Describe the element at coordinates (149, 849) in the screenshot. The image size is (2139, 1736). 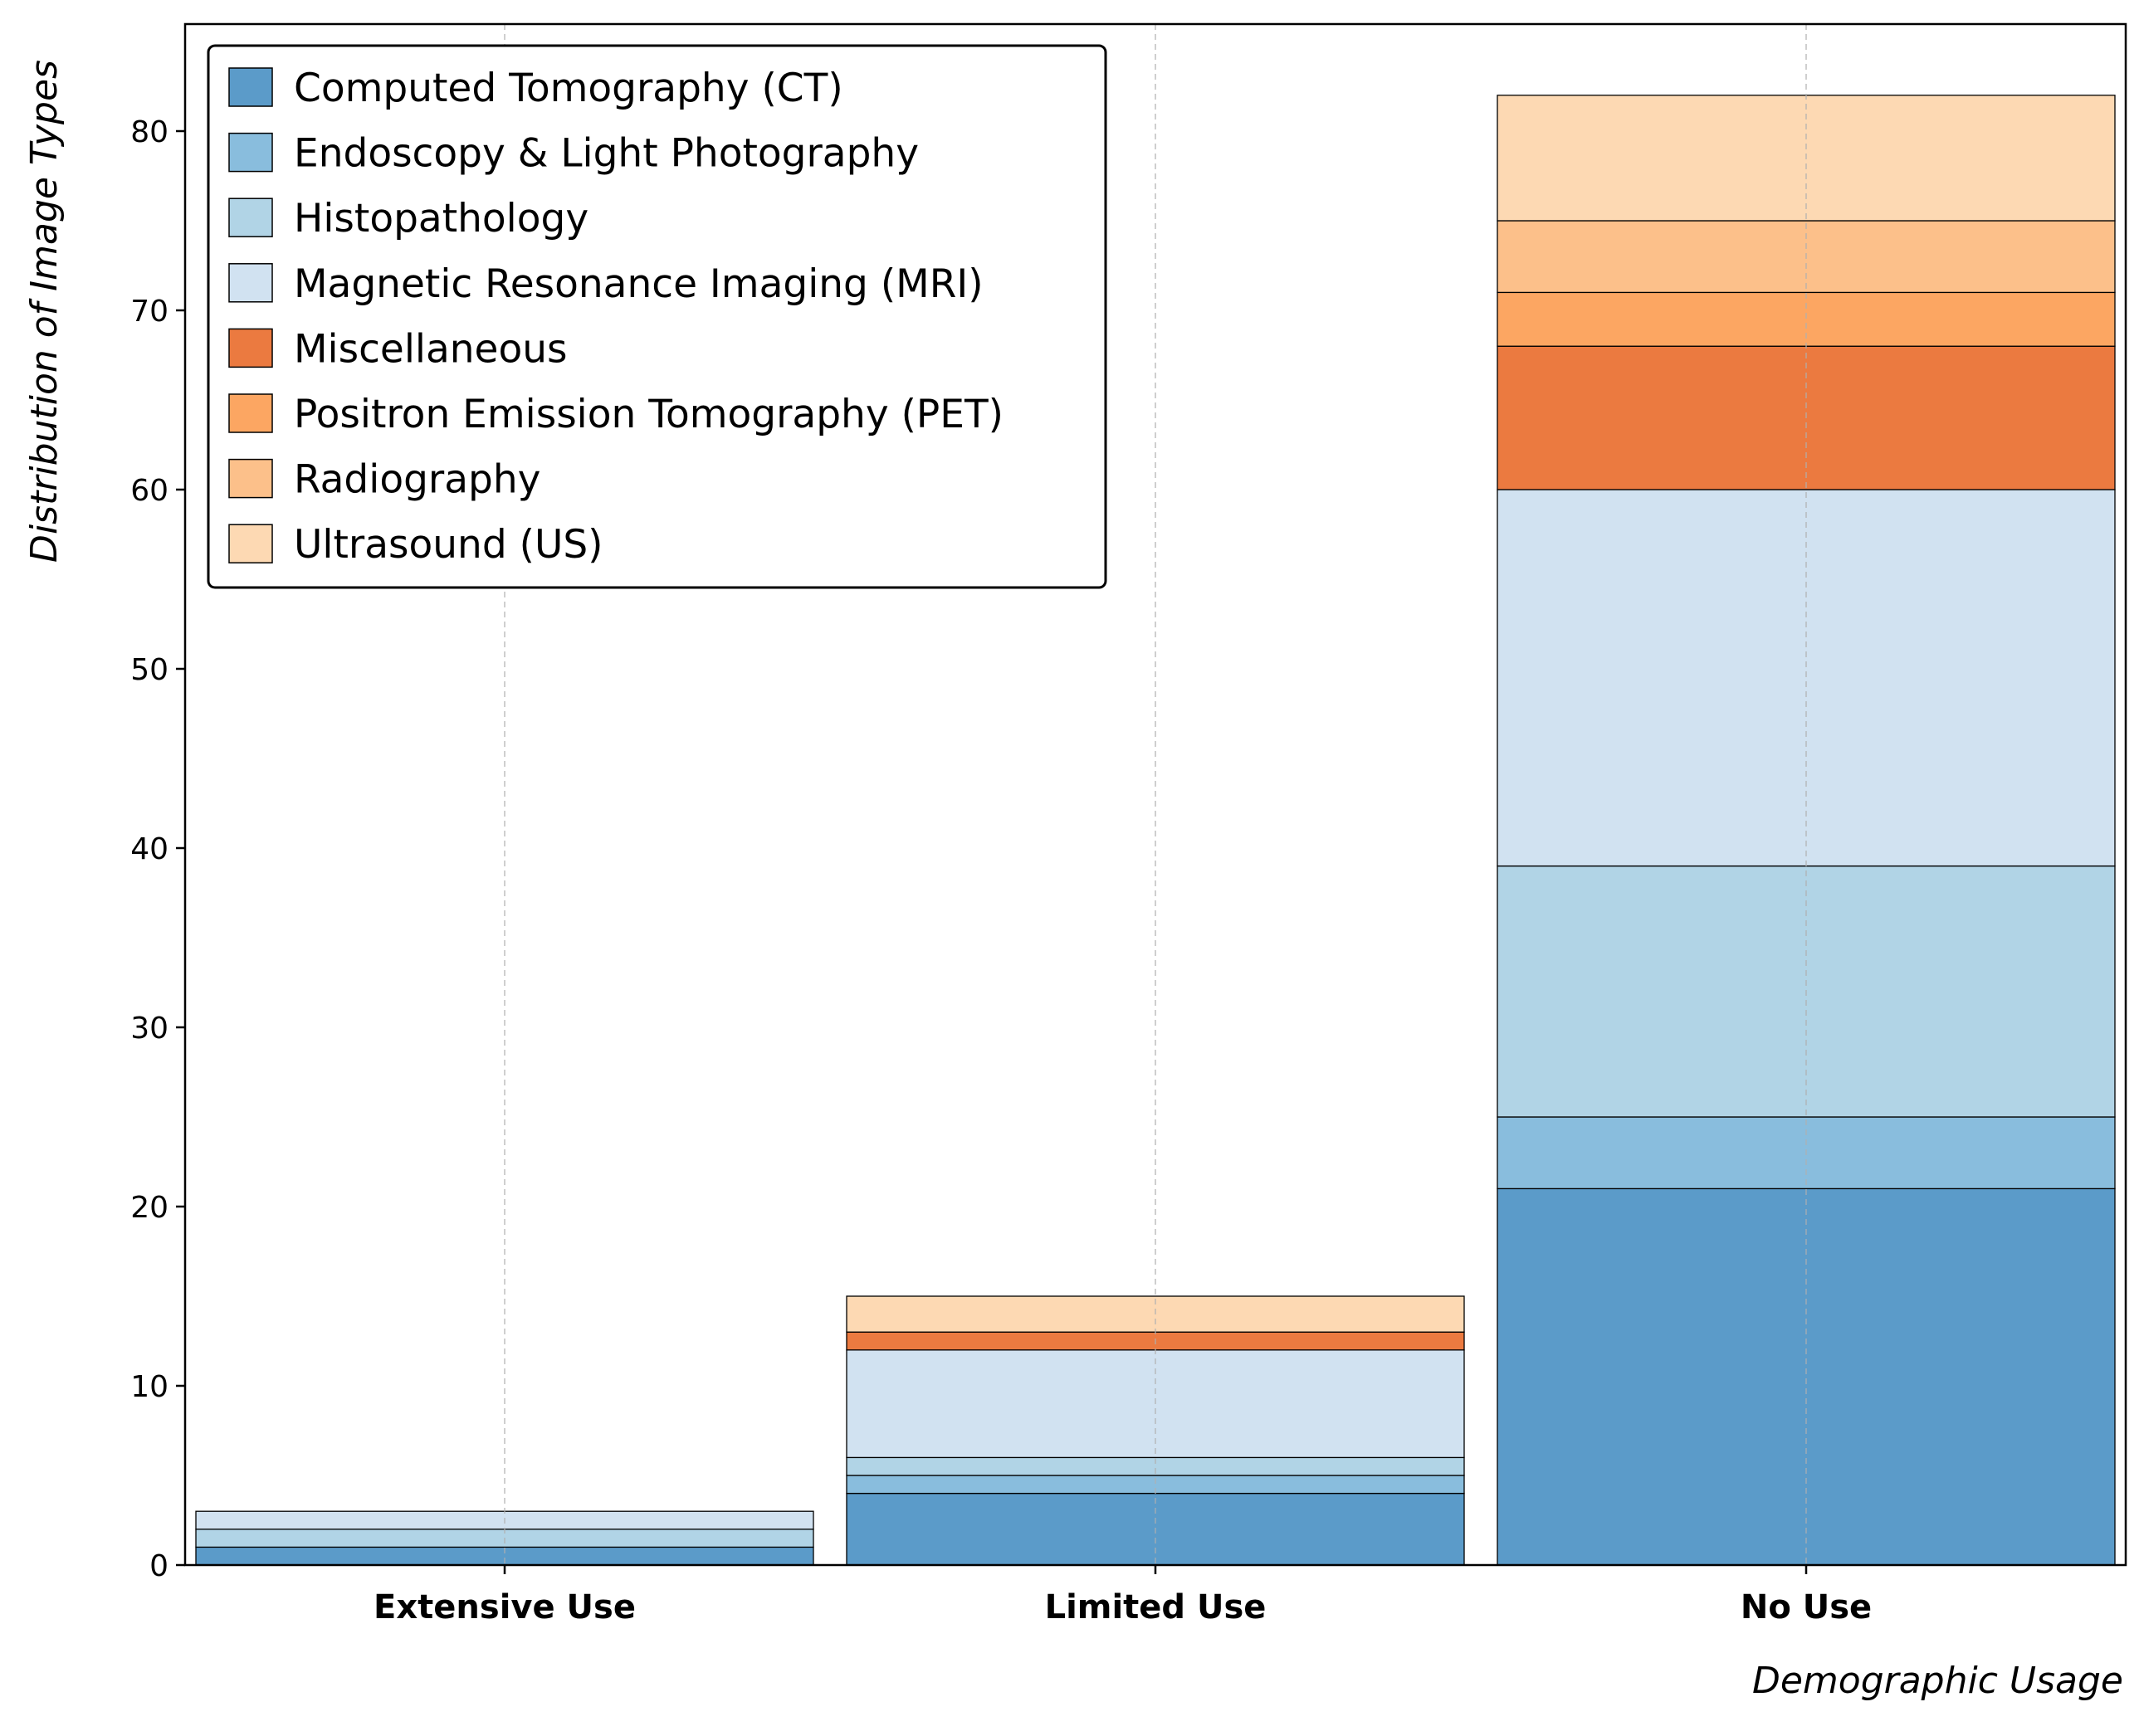
I see `y-tick-label: 40` at that location.